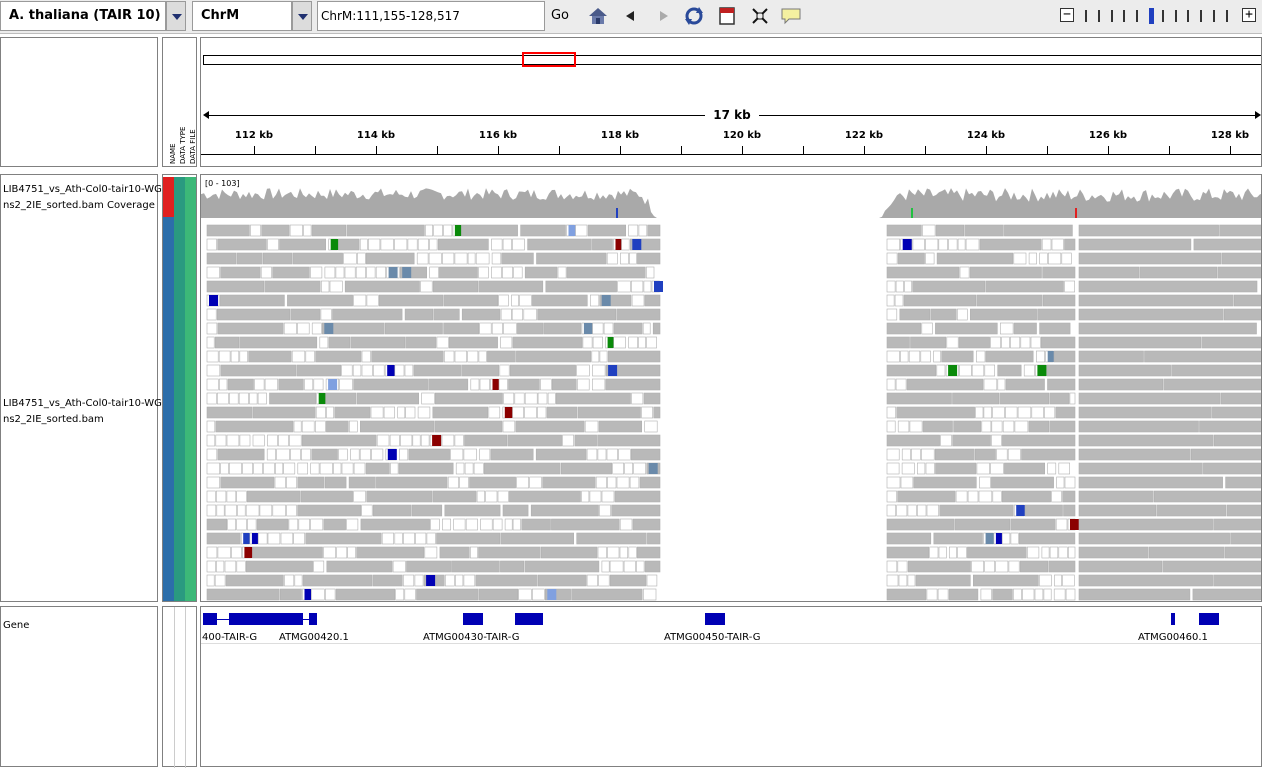 The height and width of the screenshot is (768, 1262). Describe the element at coordinates (1173, 619) in the screenshot. I see `gene-feature` at that location.